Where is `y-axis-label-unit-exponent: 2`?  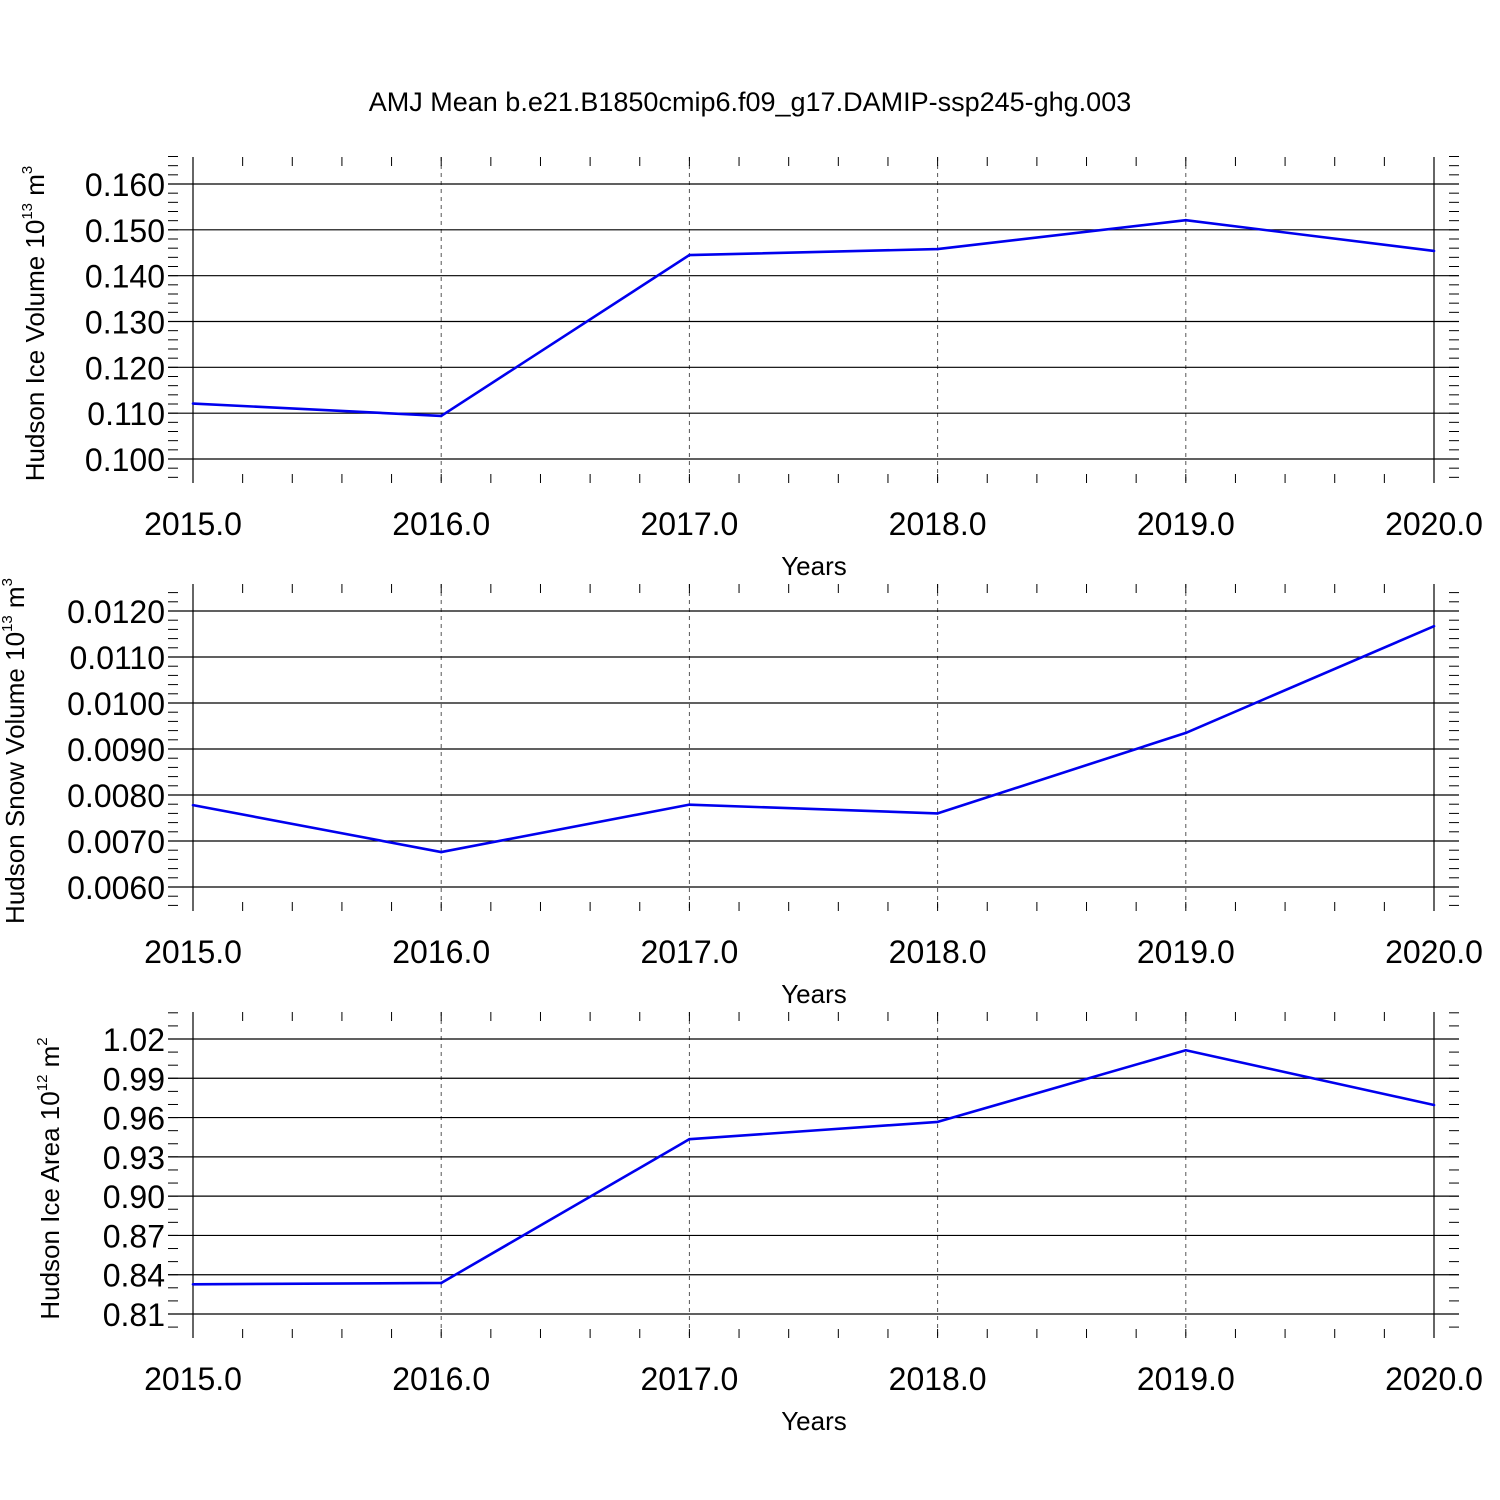 y-axis-label-unit-exponent: 2 is located at coordinates (42, 1041).